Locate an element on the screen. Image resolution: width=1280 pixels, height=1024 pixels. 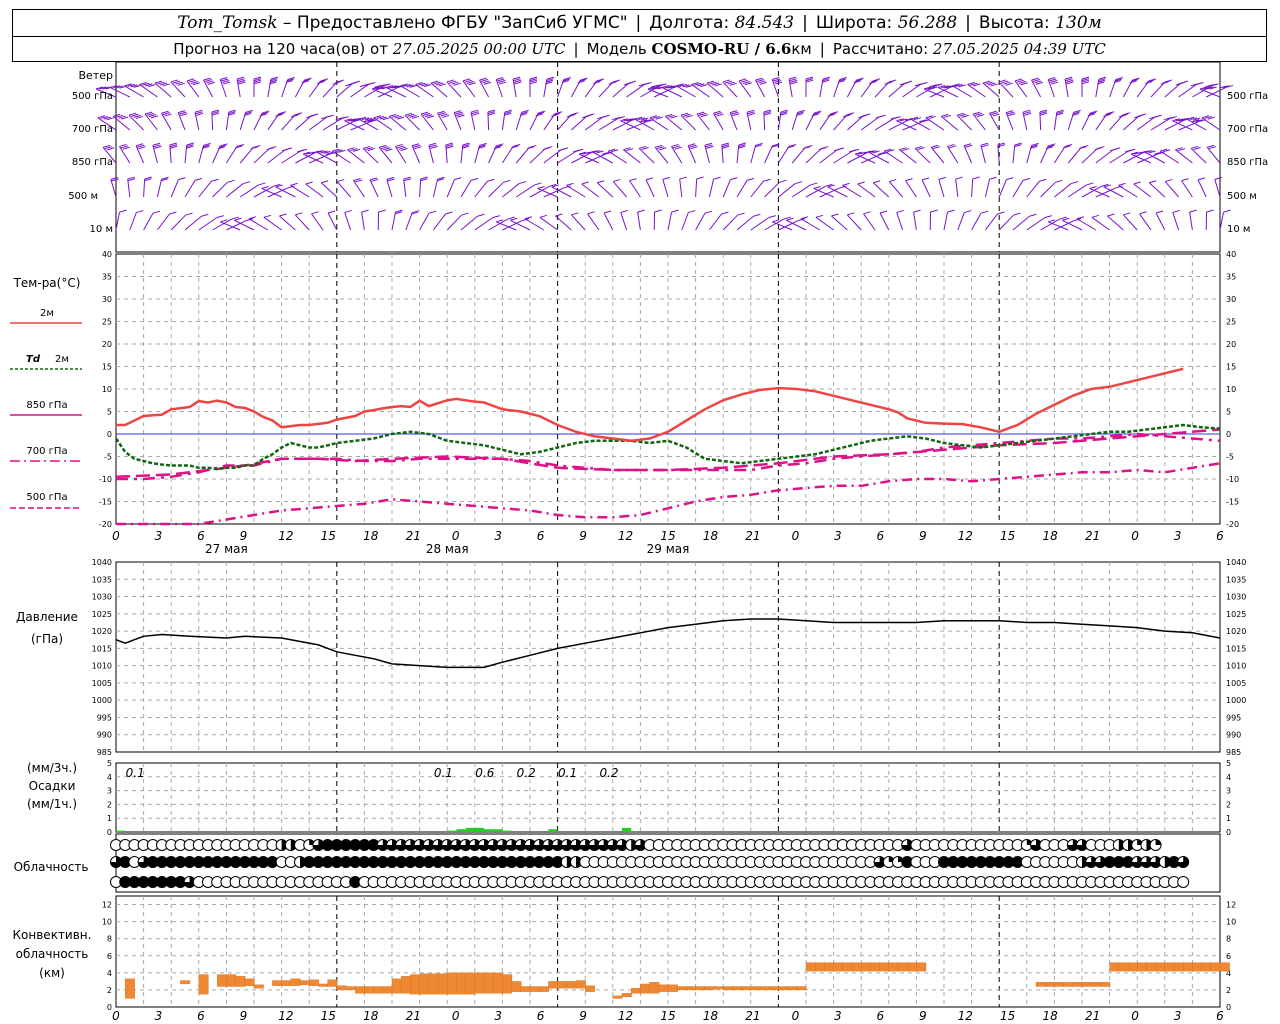
conv-ytick-label-right: 8 is located at coordinates (1228, 939).